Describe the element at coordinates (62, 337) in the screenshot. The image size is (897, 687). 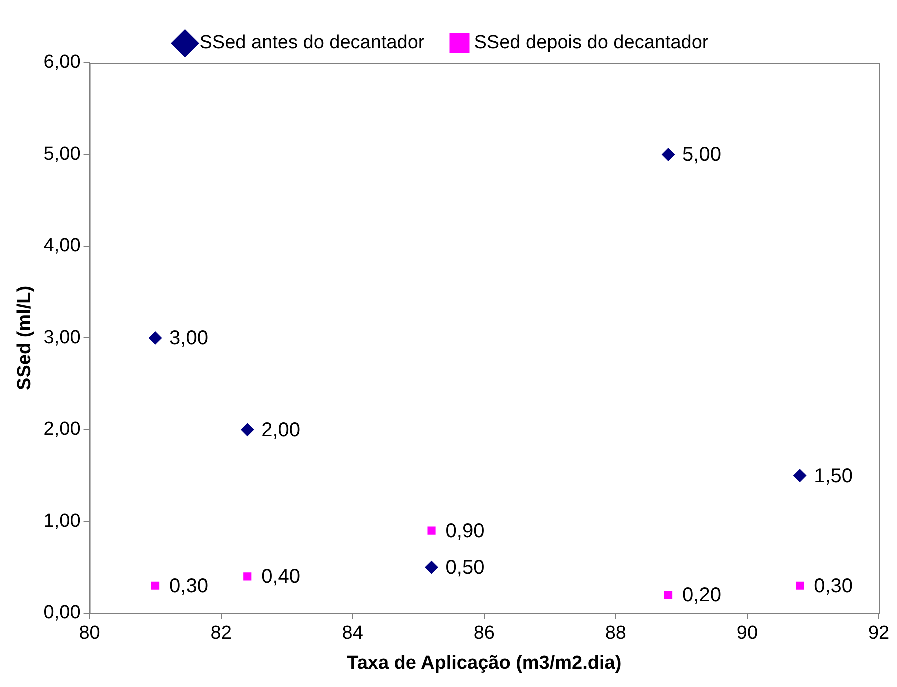
I see `y-tick-label: 3,00` at that location.